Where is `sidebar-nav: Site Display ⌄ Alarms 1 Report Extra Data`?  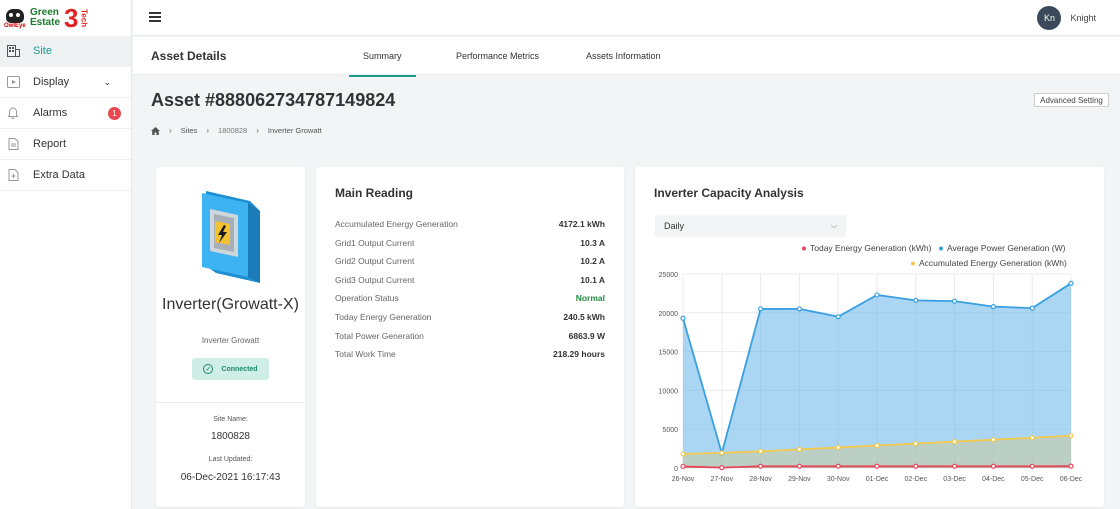
sidebar-nav: Site Display ⌄ Alarms 1 Report Extra Data is located at coordinates (65, 113).